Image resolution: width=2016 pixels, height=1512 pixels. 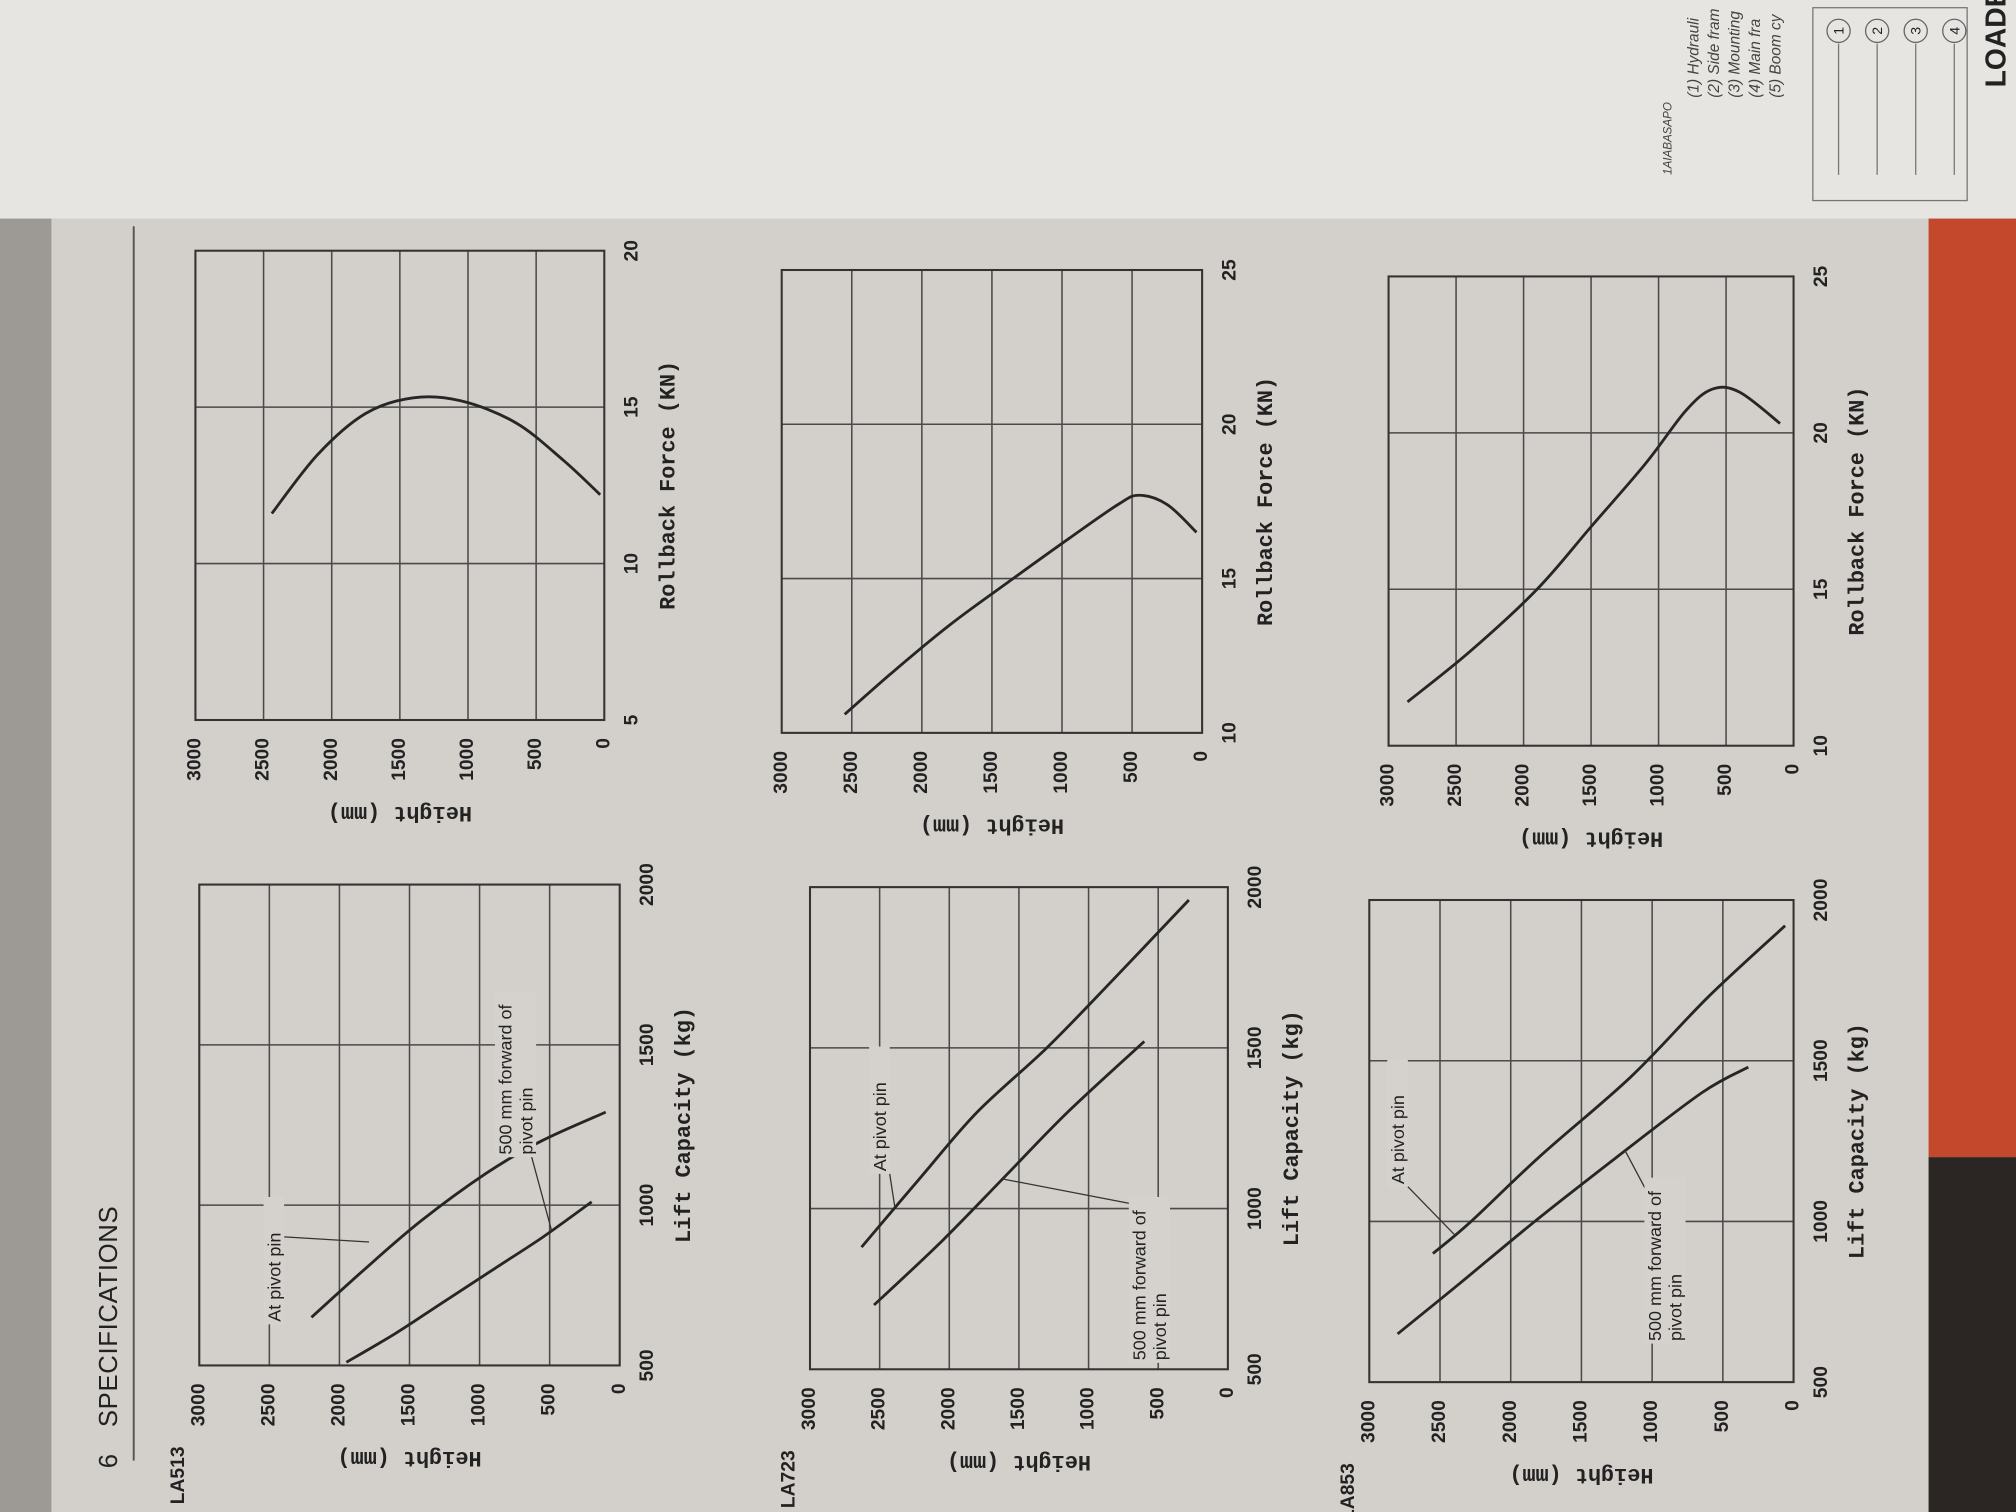 What do you see at coordinates (1972, 688) in the screenshot?
I see `background-cover` at bounding box center [1972, 688].